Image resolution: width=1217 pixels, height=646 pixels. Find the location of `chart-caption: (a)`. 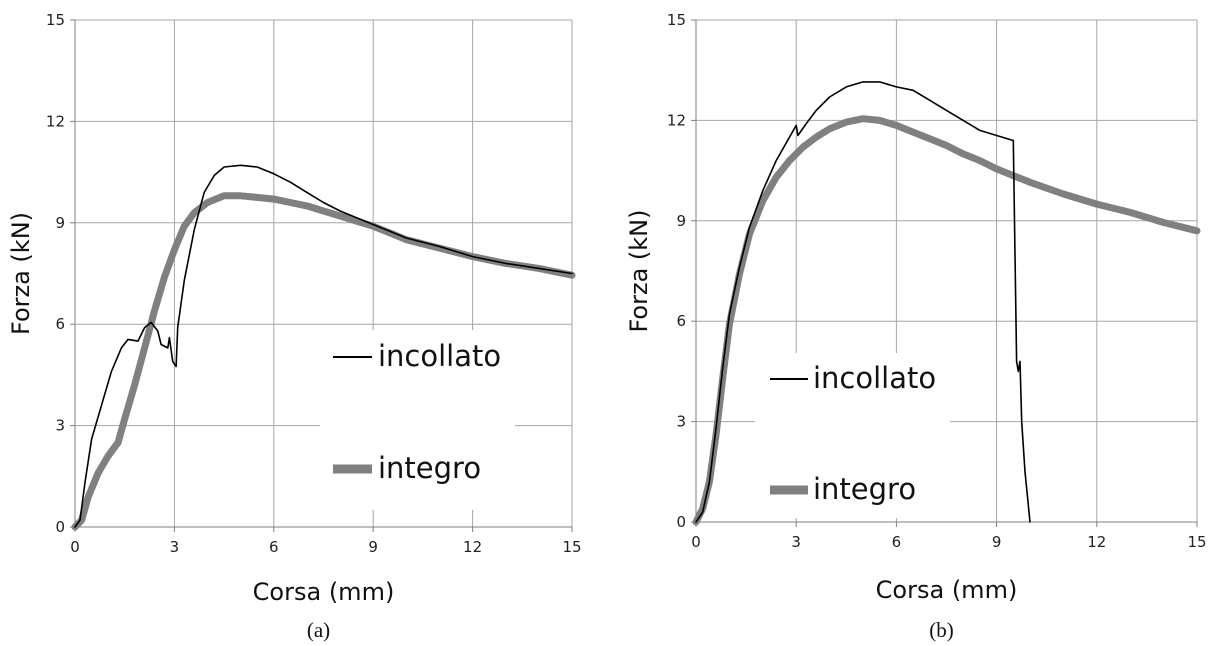

chart-caption: (a) is located at coordinates (318, 630).